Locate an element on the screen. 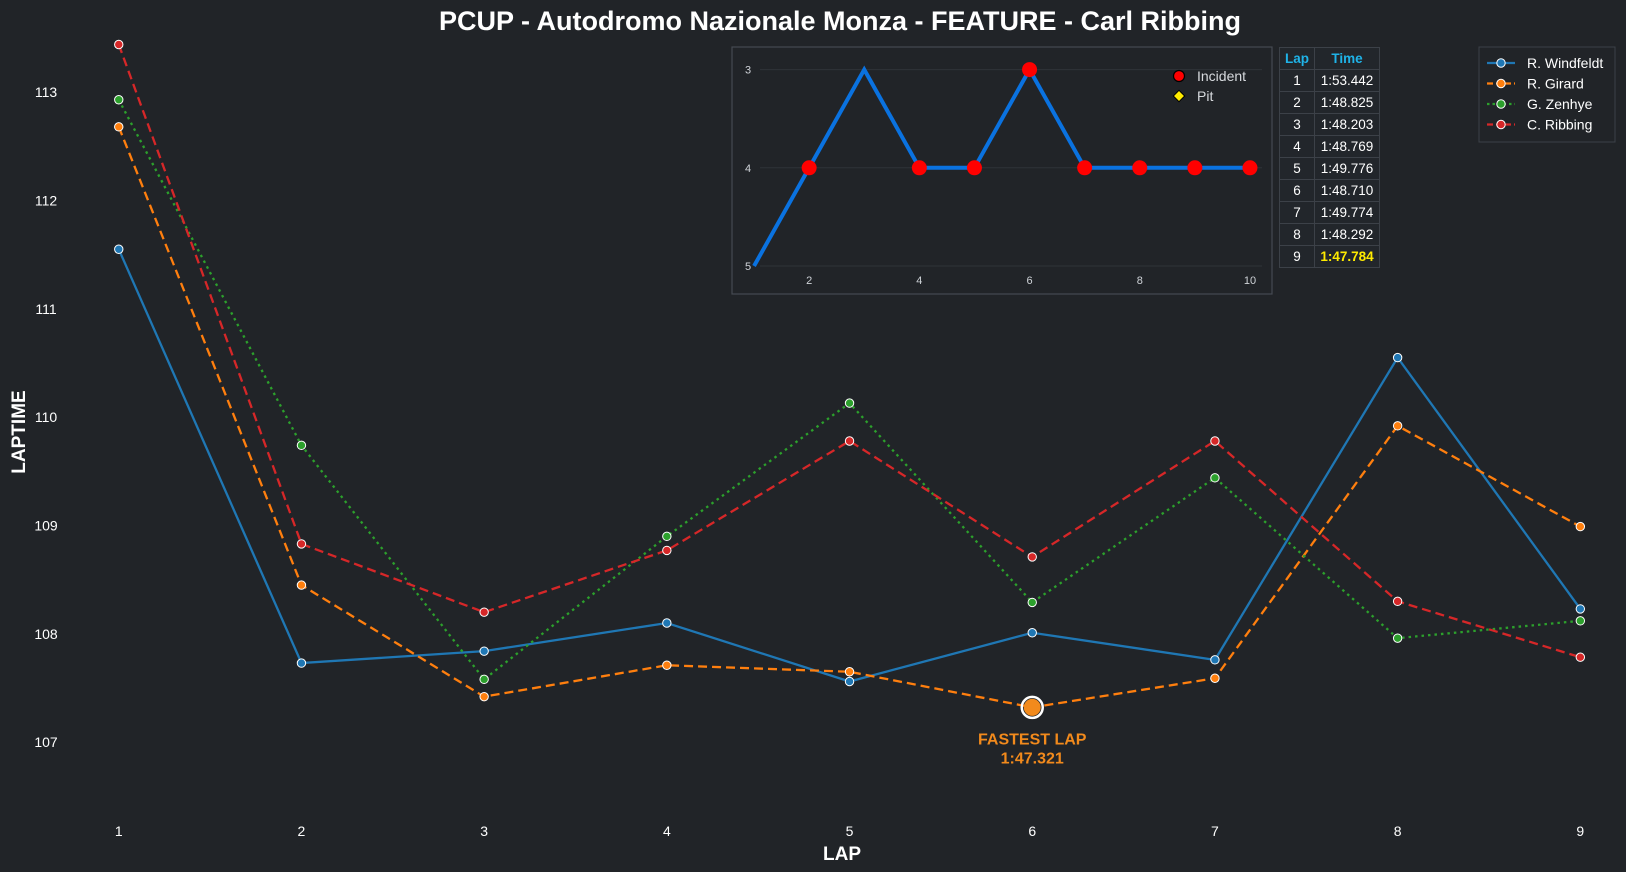 The image size is (1626, 872). table-row: 6 1:48.710 is located at coordinates (1329, 190).